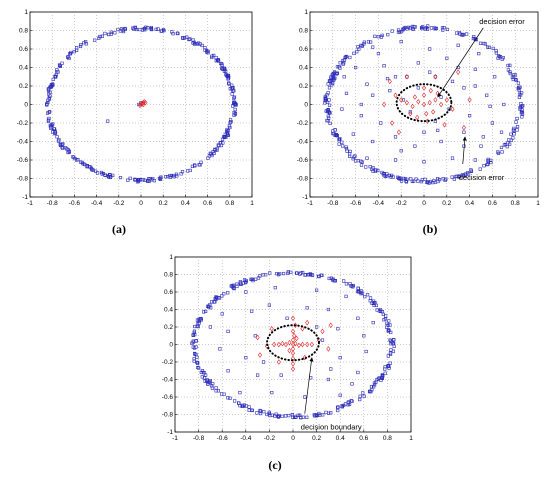 The image size is (550, 483). I want to click on x-tick-label: 0.6, so click(363, 438).